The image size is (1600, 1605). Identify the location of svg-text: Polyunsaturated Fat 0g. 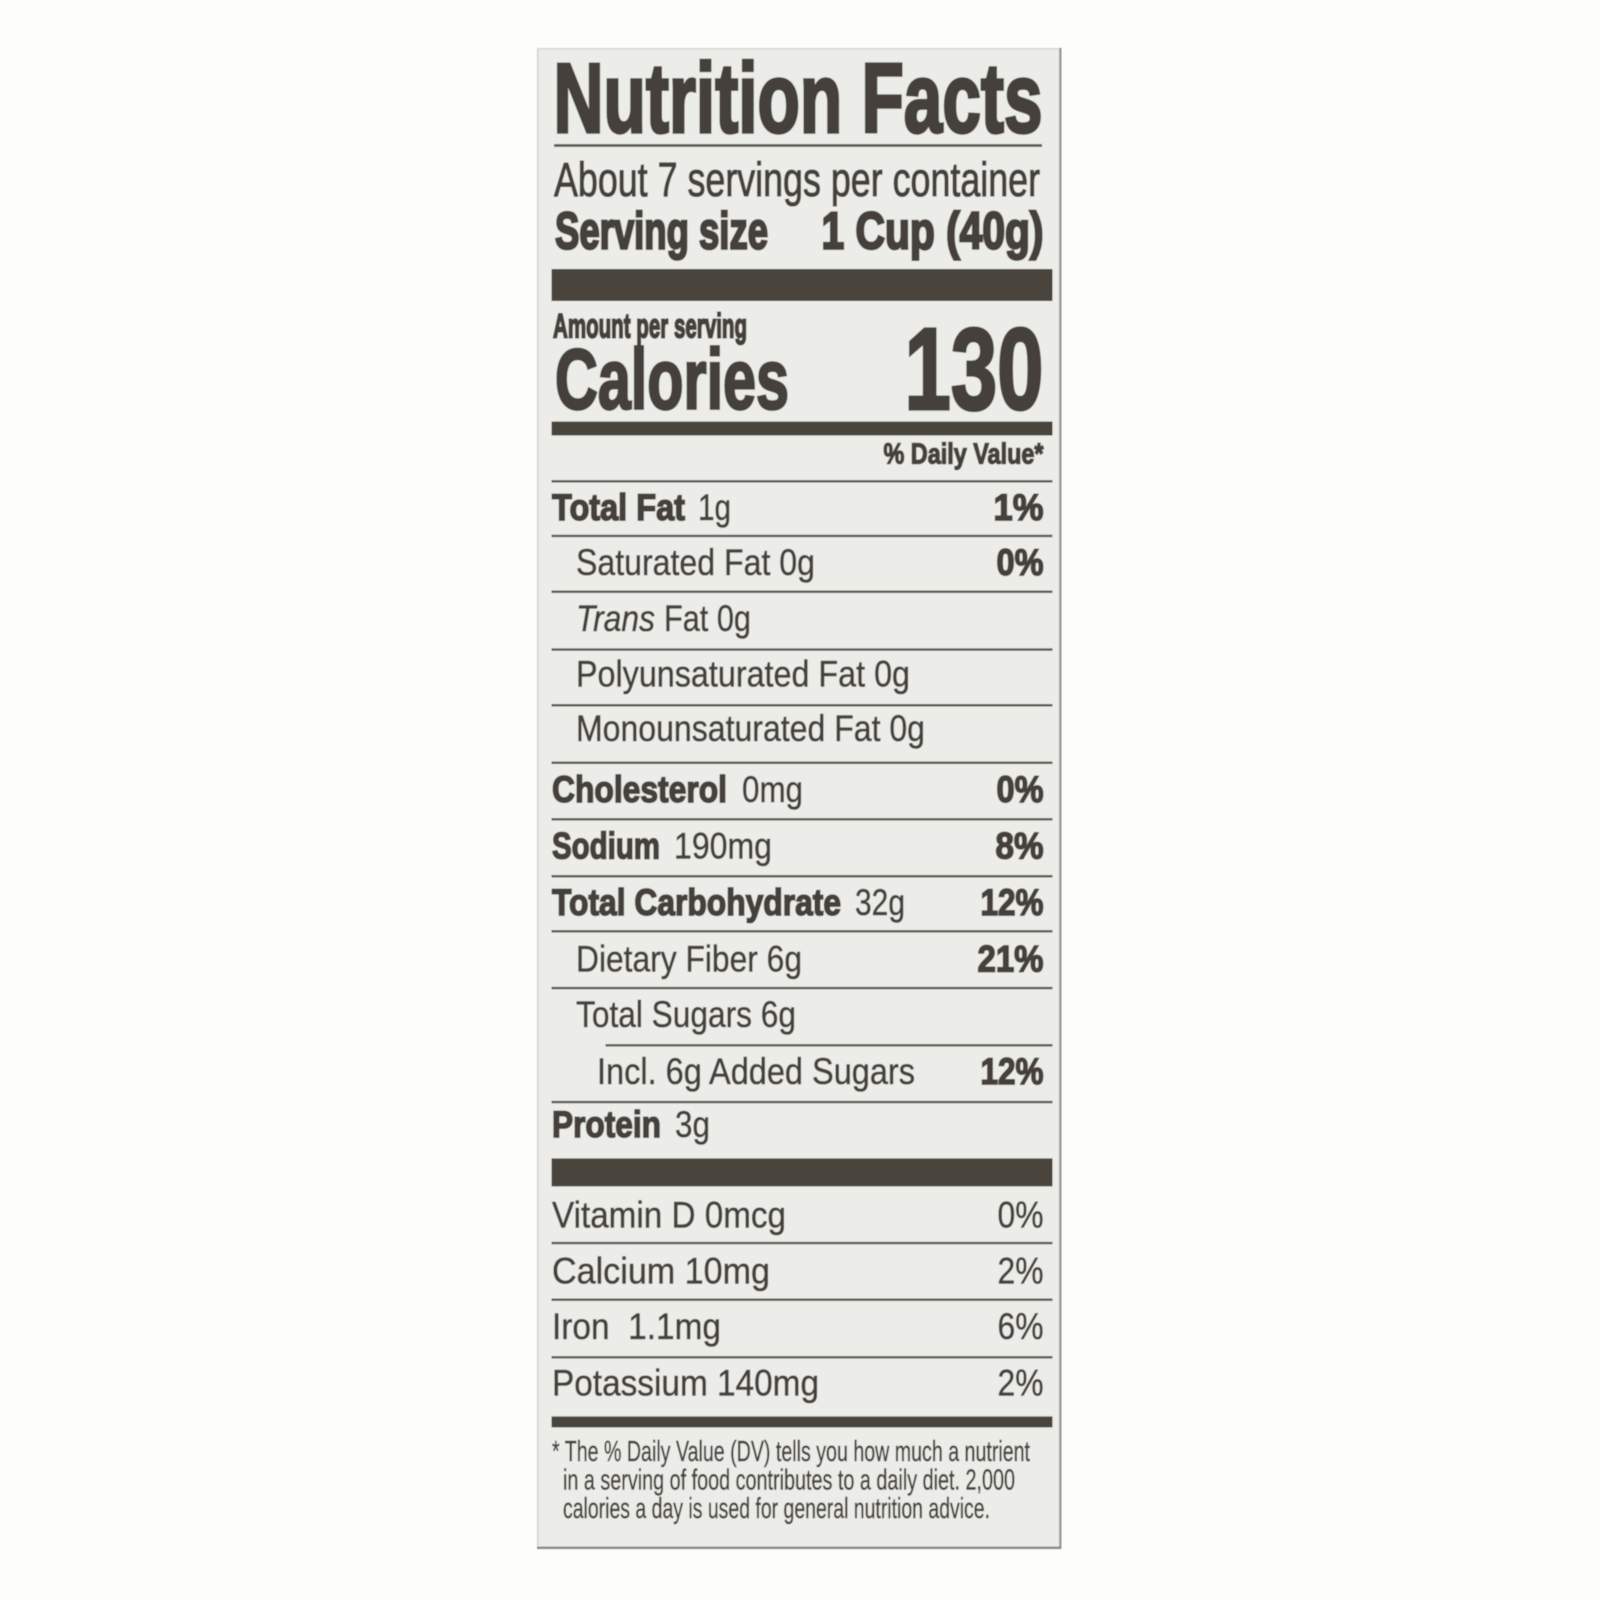
(743, 674).